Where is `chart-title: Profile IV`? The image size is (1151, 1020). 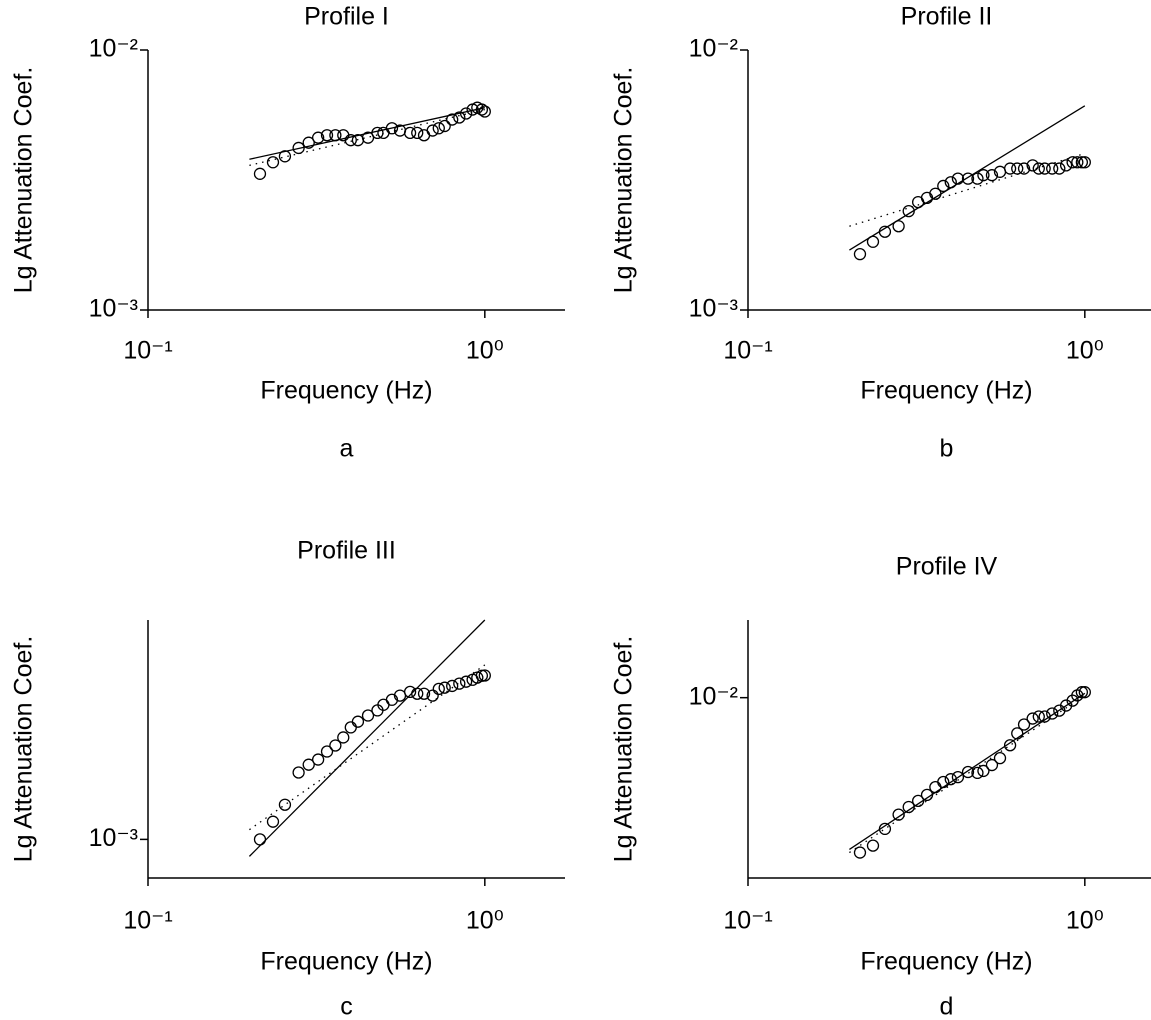
chart-title: Profile IV is located at coordinates (947, 567).